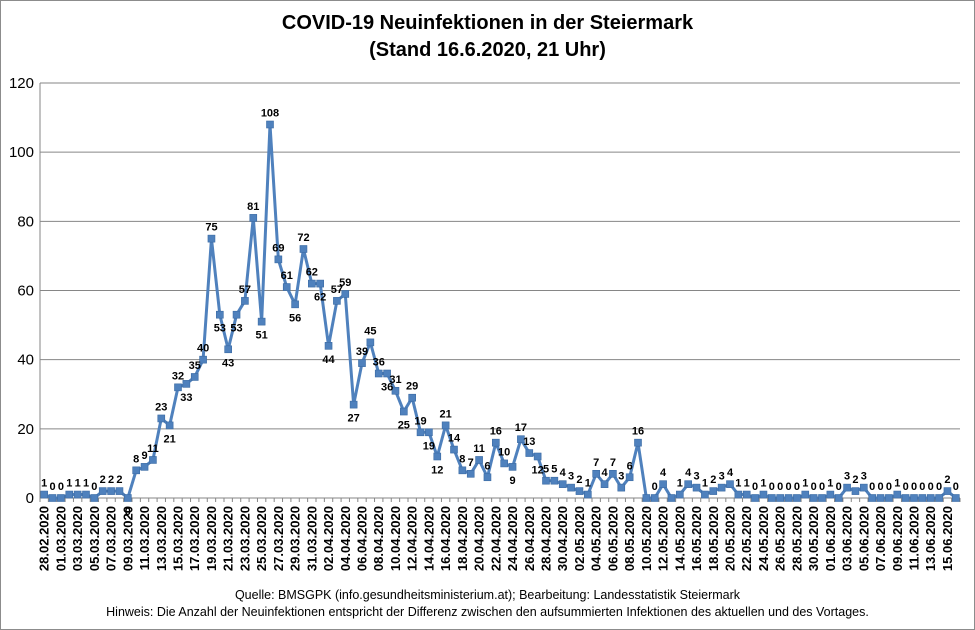 This screenshot has height=630, width=975. Describe the element at coordinates (287, 276) in the screenshot. I see `data-label: 61` at that location.